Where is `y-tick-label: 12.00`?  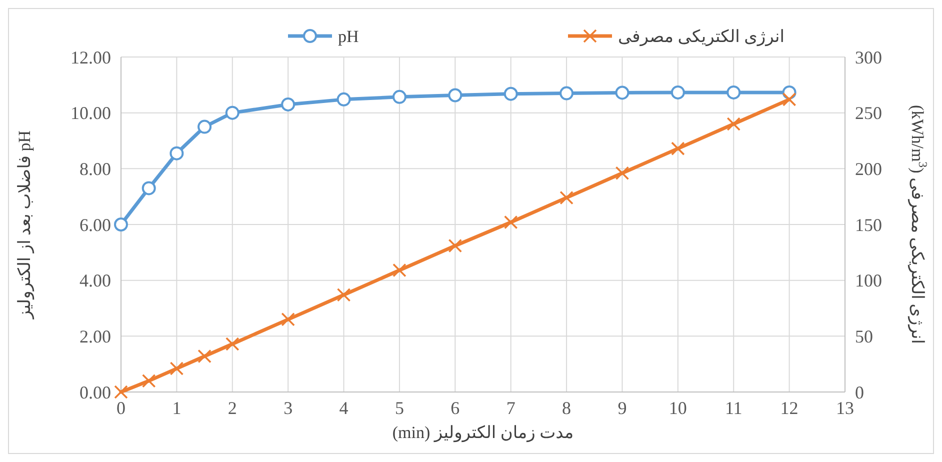 y-tick-label: 12.00 is located at coordinates (90, 57).